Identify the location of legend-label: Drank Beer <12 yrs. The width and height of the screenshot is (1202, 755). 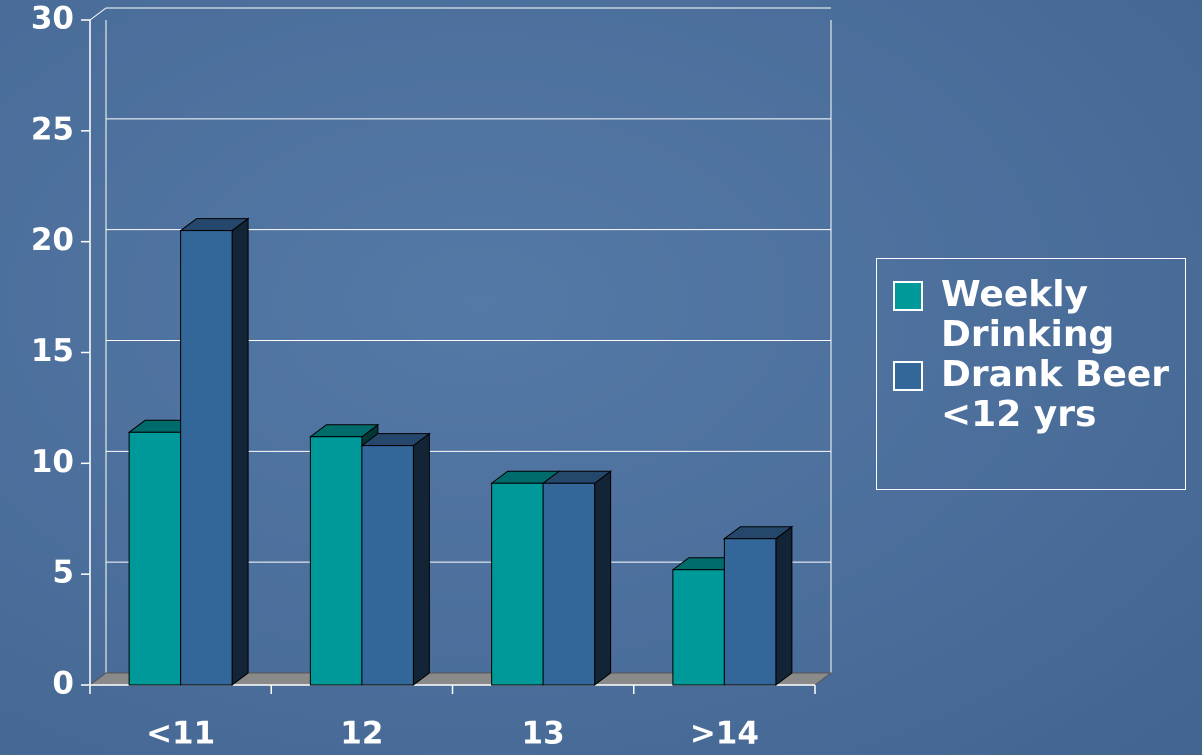
(1055, 394).